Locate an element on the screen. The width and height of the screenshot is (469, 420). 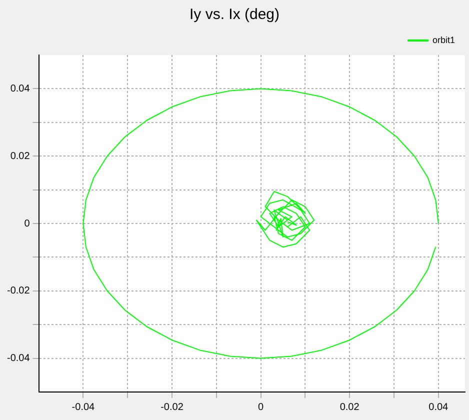
chart-title: Iy vs. Ix (deg) is located at coordinates (234, 15).